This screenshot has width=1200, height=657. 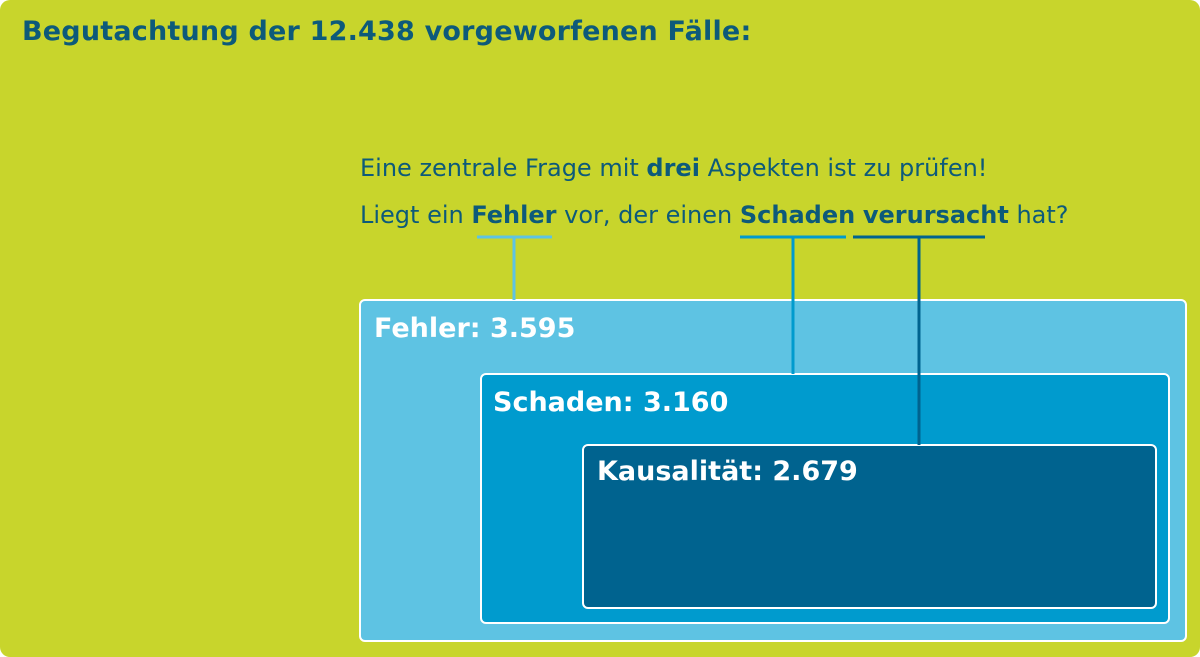 What do you see at coordinates (611, 402) in the screenshot?
I see `schaden-box-label: Schaden: 3.160` at bounding box center [611, 402].